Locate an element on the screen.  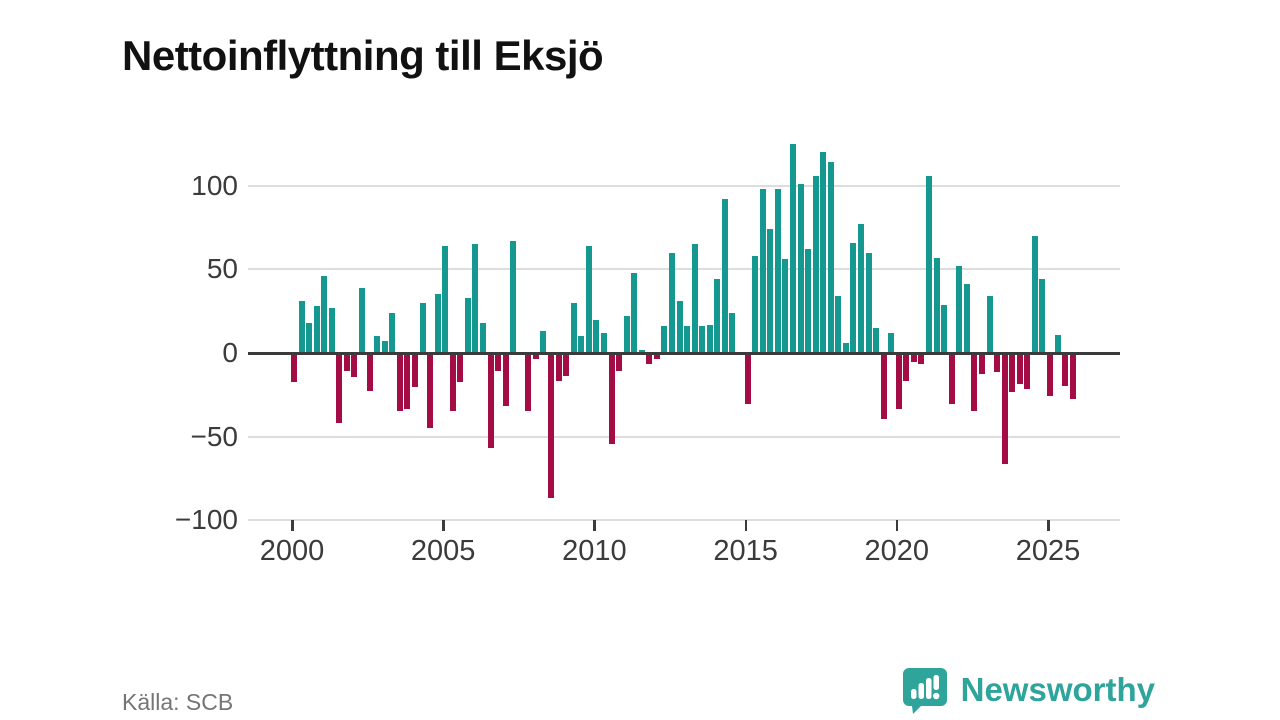
y-axis-tick-label: 0 is located at coordinates (230, 352).